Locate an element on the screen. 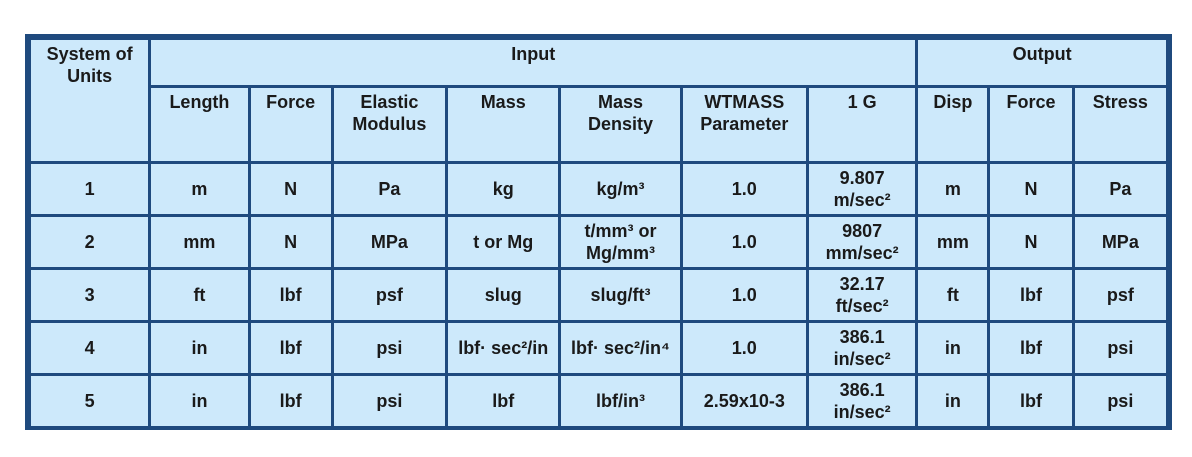 This screenshot has width=1192, height=457. cell-1g: 9.807 m/sec² is located at coordinates (862, 189).